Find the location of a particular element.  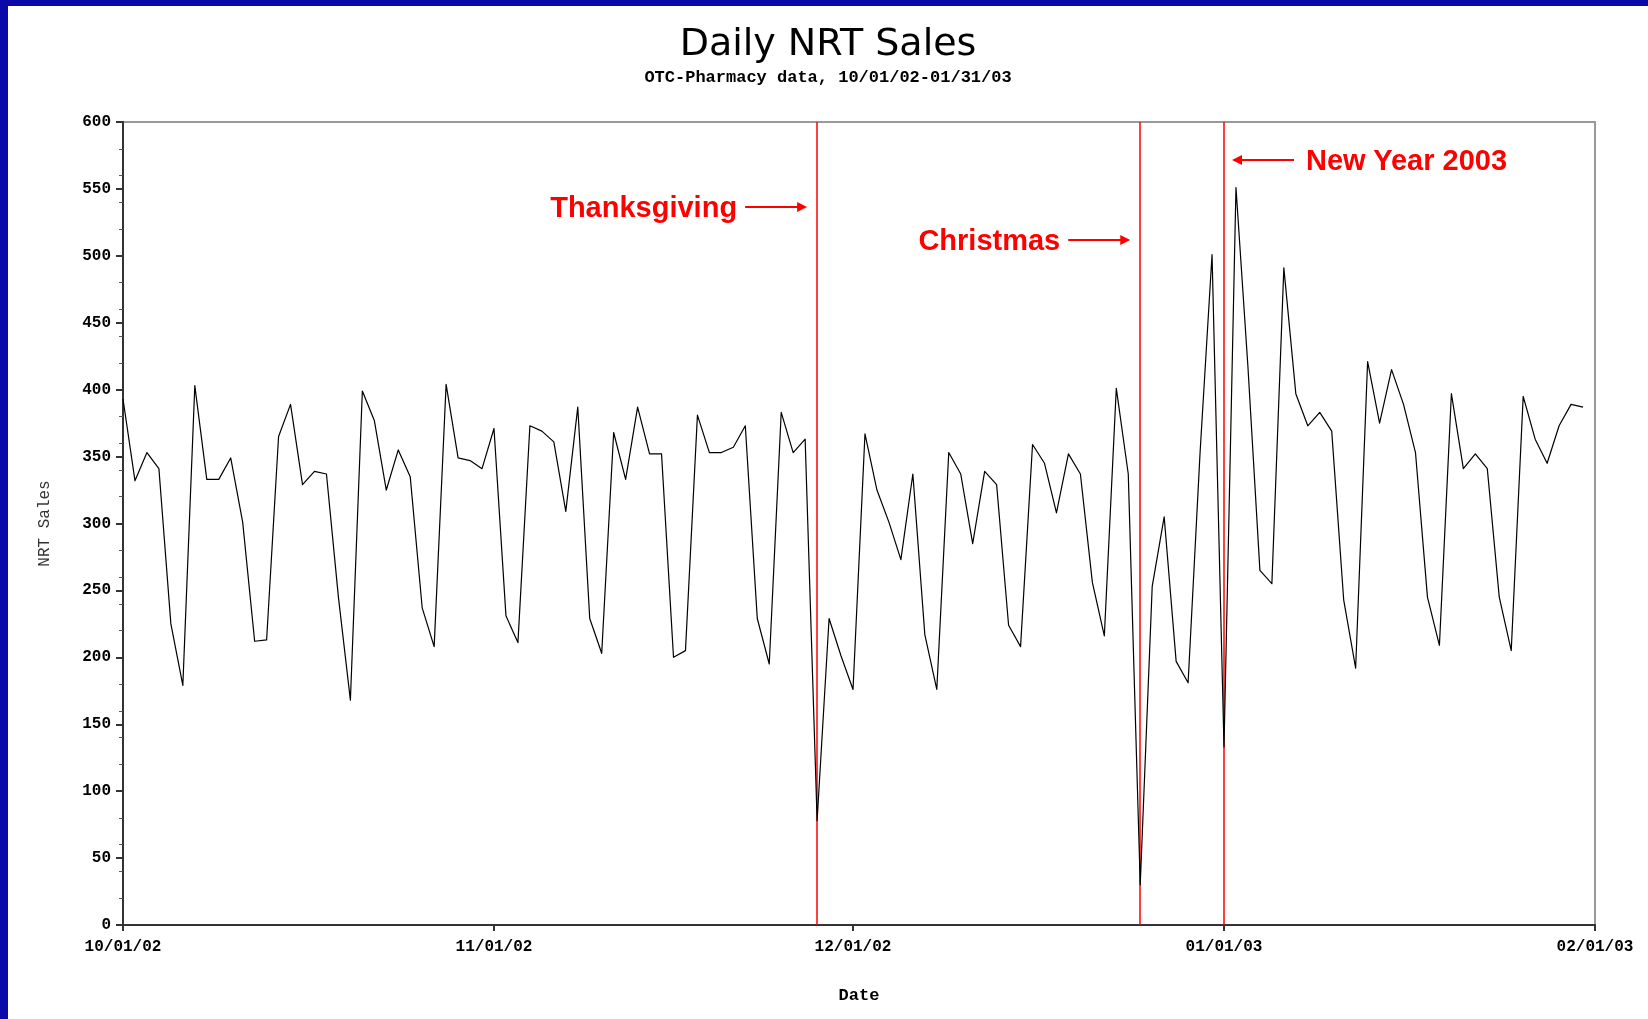

ref-line-label: Christmas is located at coordinates (989, 240).